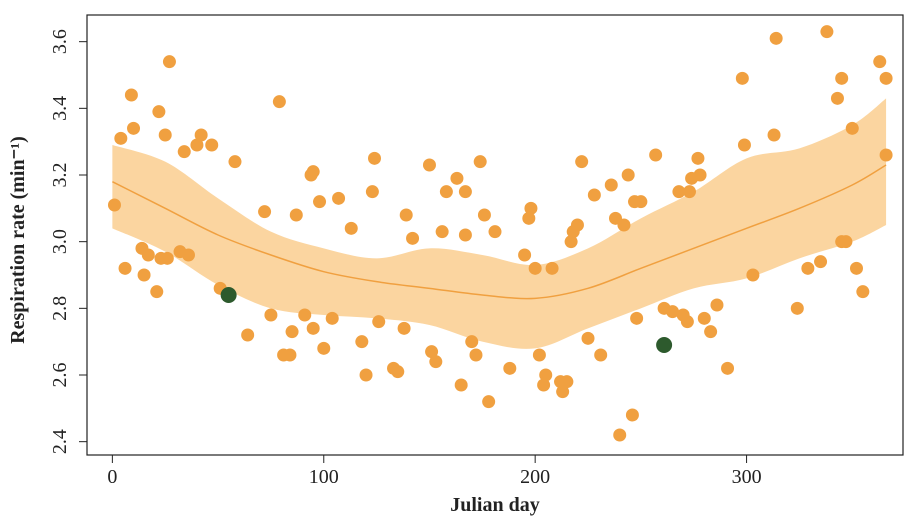 The width and height of the screenshot is (908, 523). What do you see at coordinates (747, 477) in the screenshot?
I see `x-tick-label: 300` at bounding box center [747, 477].